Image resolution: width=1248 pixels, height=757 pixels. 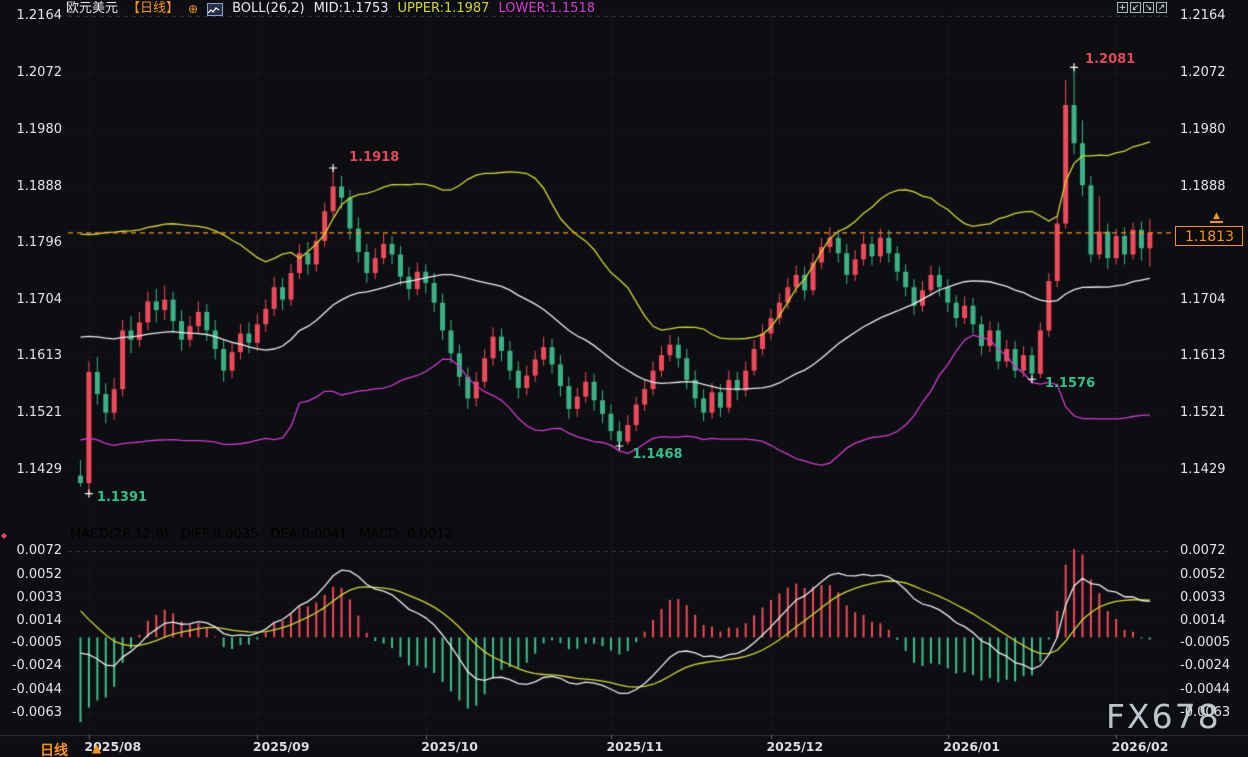 What do you see at coordinates (39, 186) in the screenshot?
I see `price-axis-label-left: 1.1888` at bounding box center [39, 186].